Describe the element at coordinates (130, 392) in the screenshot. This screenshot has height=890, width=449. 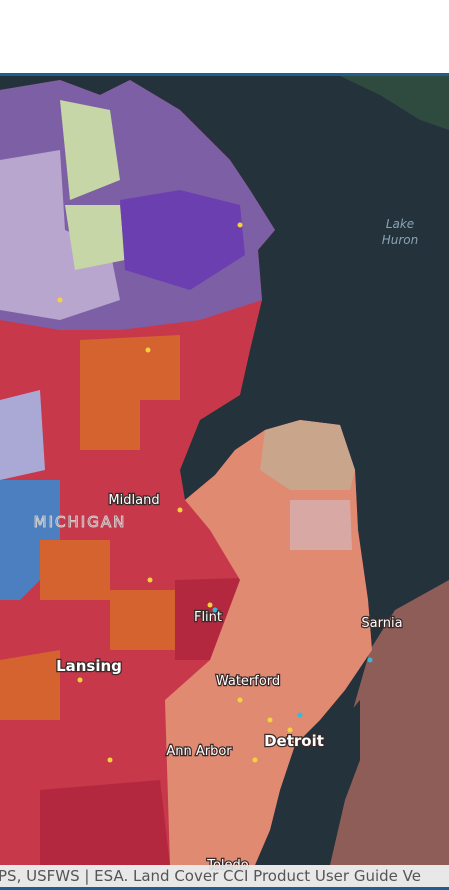
I see `orange-region` at that location.